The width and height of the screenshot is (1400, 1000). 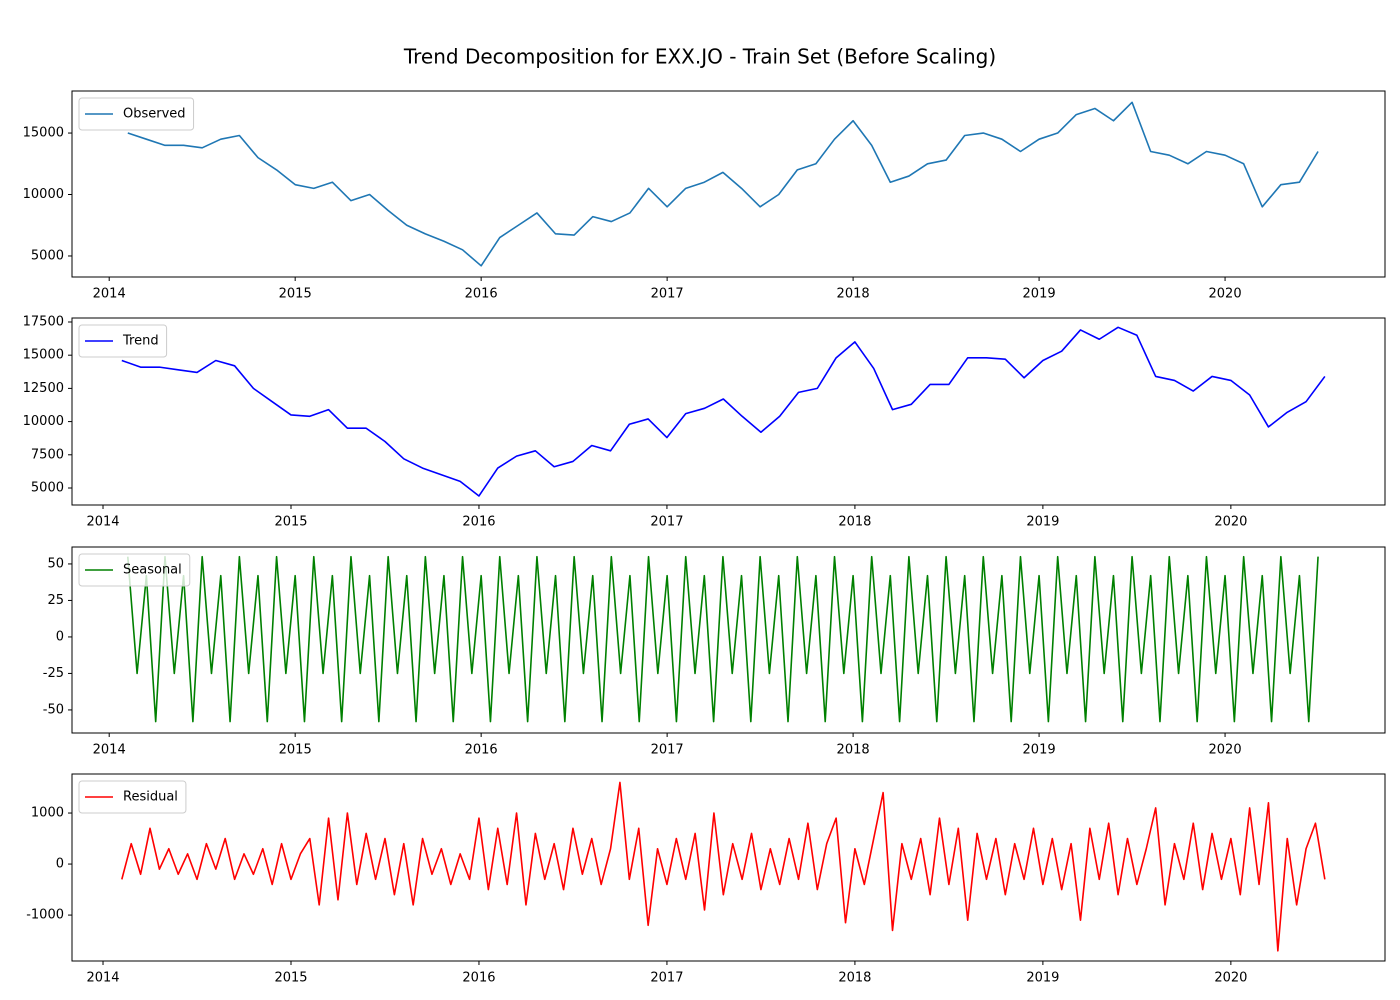 I want to click on legend: Trend, so click(x=123, y=341).